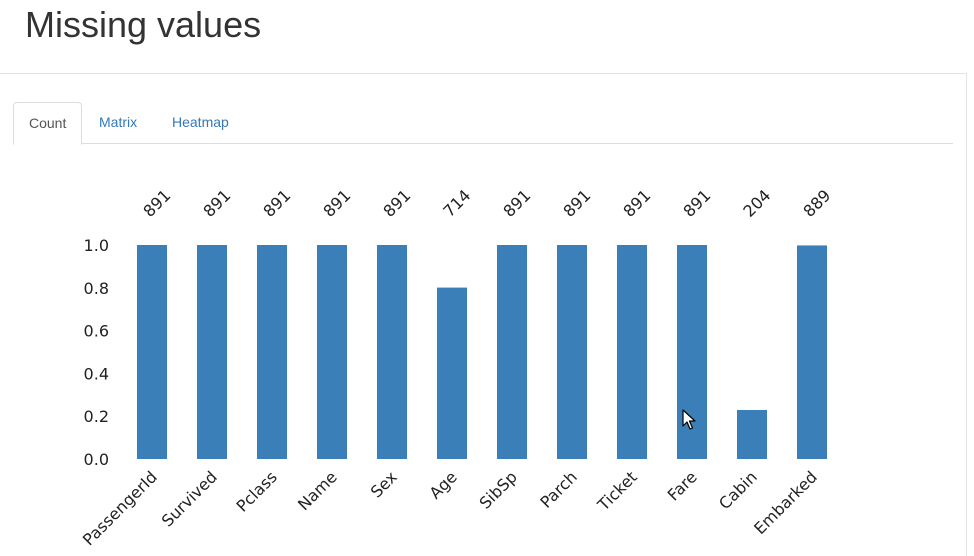 This screenshot has height=556, width=974. What do you see at coordinates (120, 508) in the screenshot?
I see `x-tick-label: PassengerId` at bounding box center [120, 508].